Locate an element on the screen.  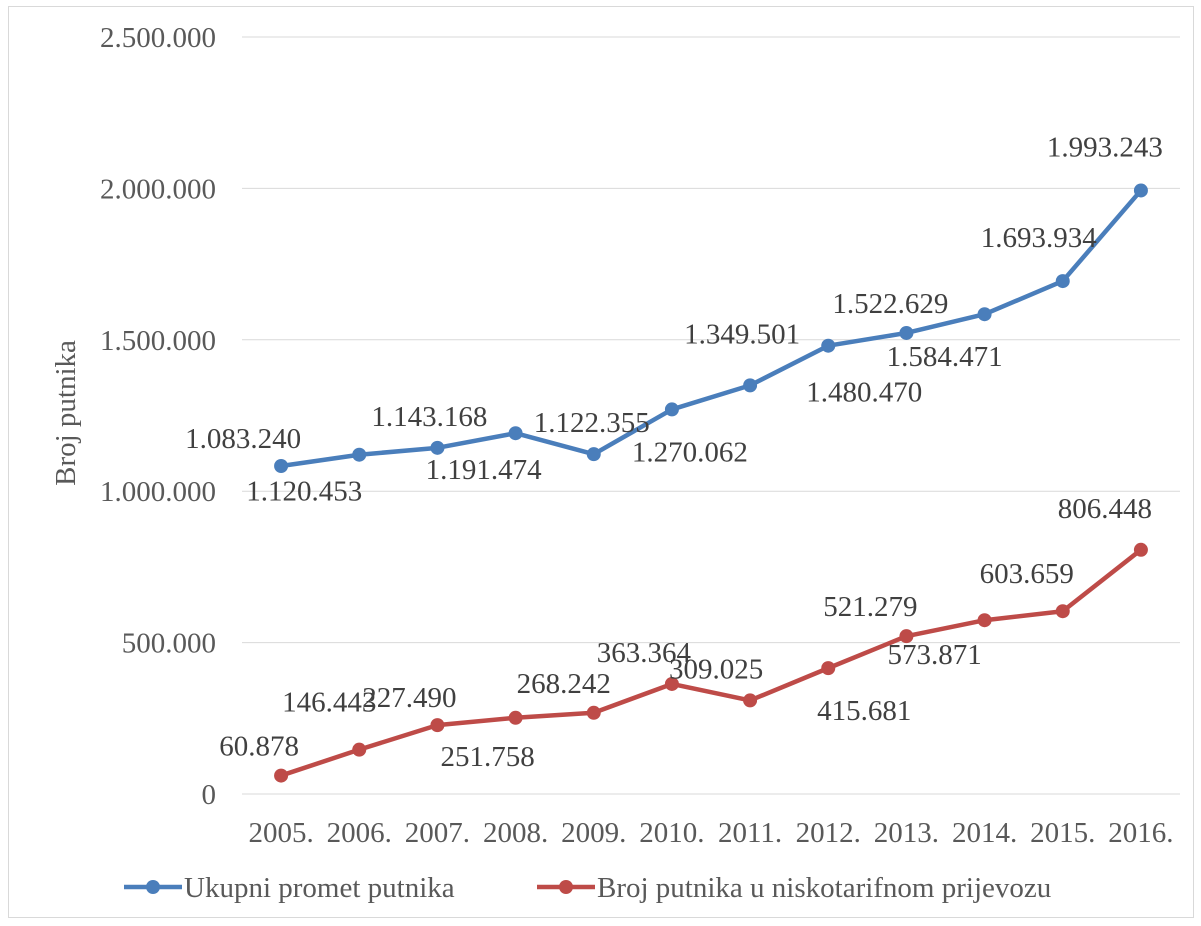
data-label: 1.693.934 is located at coordinates (1039, 238).